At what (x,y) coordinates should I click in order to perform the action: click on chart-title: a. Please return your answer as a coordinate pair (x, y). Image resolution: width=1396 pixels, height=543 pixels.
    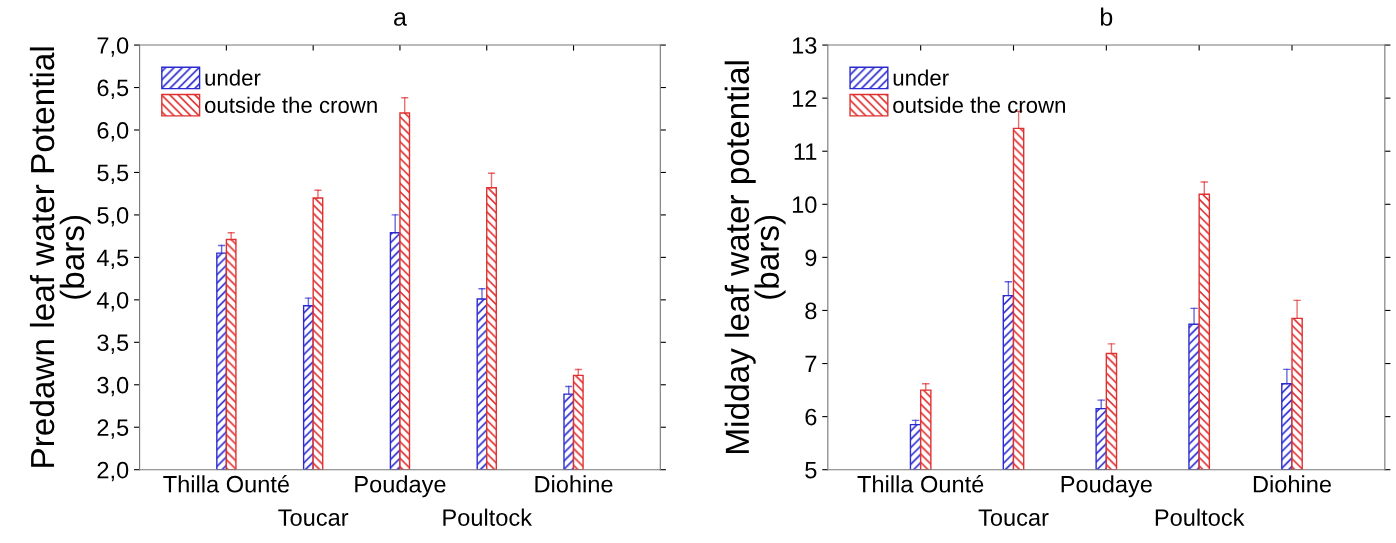
    Looking at the image, I should click on (400, 19).